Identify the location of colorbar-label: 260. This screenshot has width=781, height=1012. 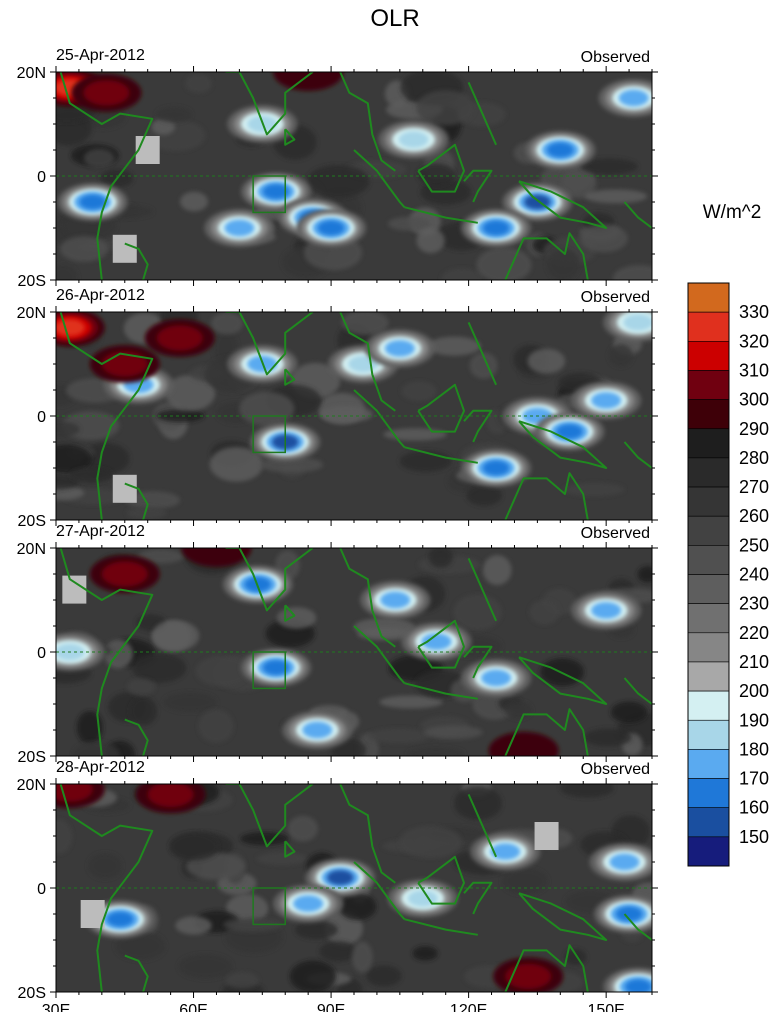
(754, 516).